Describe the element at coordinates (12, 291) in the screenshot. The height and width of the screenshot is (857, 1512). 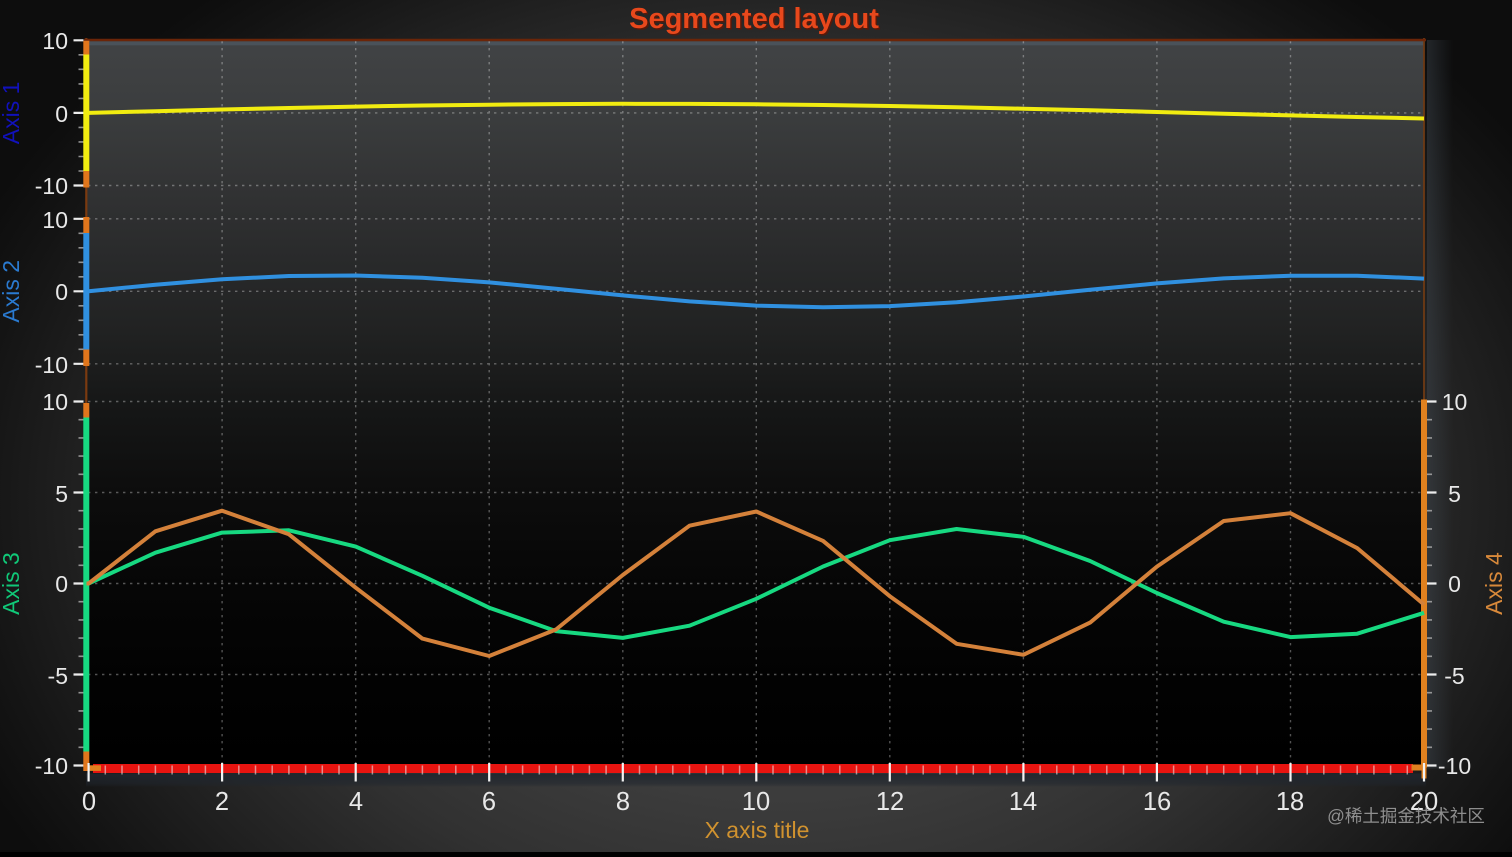
I see `svg-text: Axis 2` at that location.